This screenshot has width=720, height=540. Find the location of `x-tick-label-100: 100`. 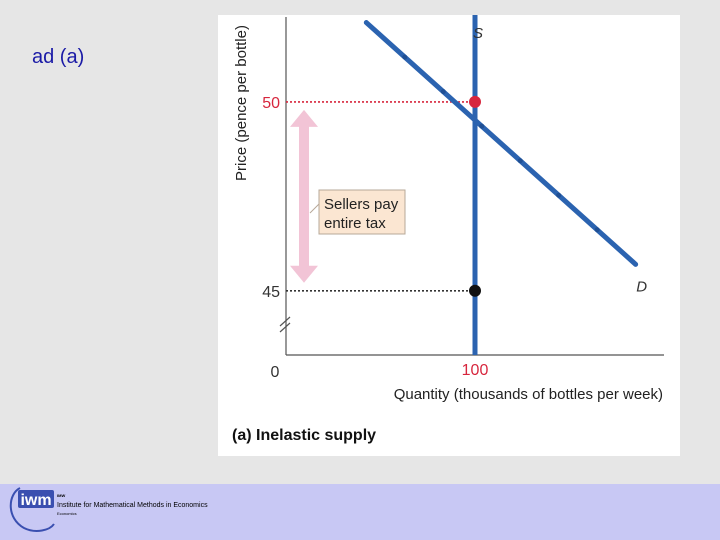

x-tick-label-100: 100 is located at coordinates (475, 370).